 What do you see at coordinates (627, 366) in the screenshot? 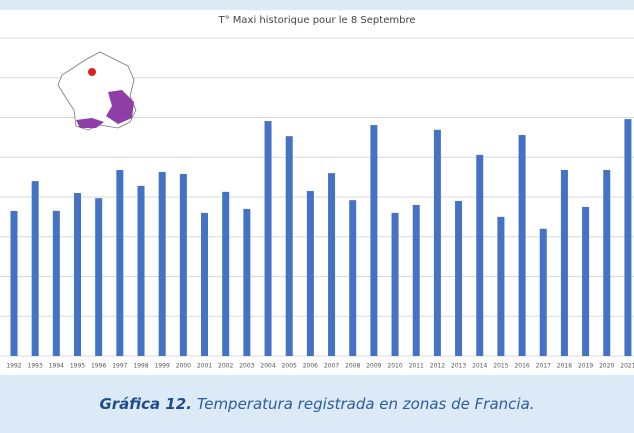
I see `x-tick-label: 2021` at bounding box center [627, 366].